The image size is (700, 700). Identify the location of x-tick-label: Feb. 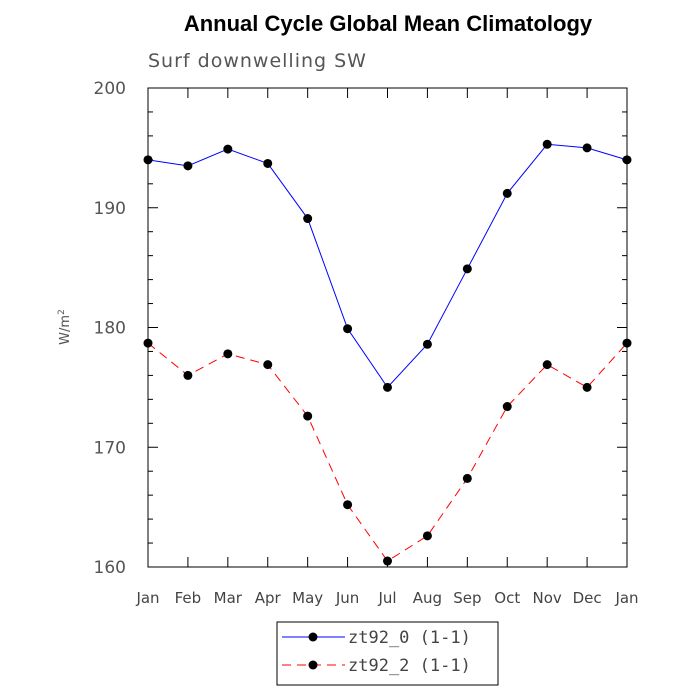
(188, 598).